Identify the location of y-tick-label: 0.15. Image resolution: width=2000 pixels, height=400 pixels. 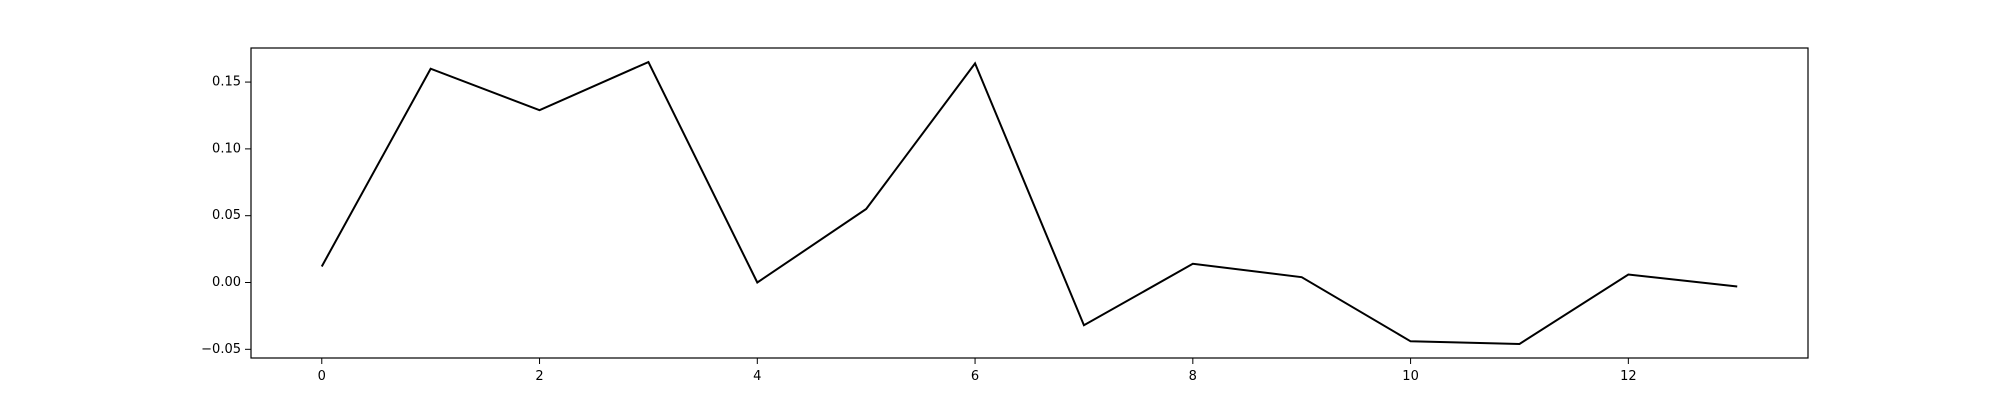
(226, 82).